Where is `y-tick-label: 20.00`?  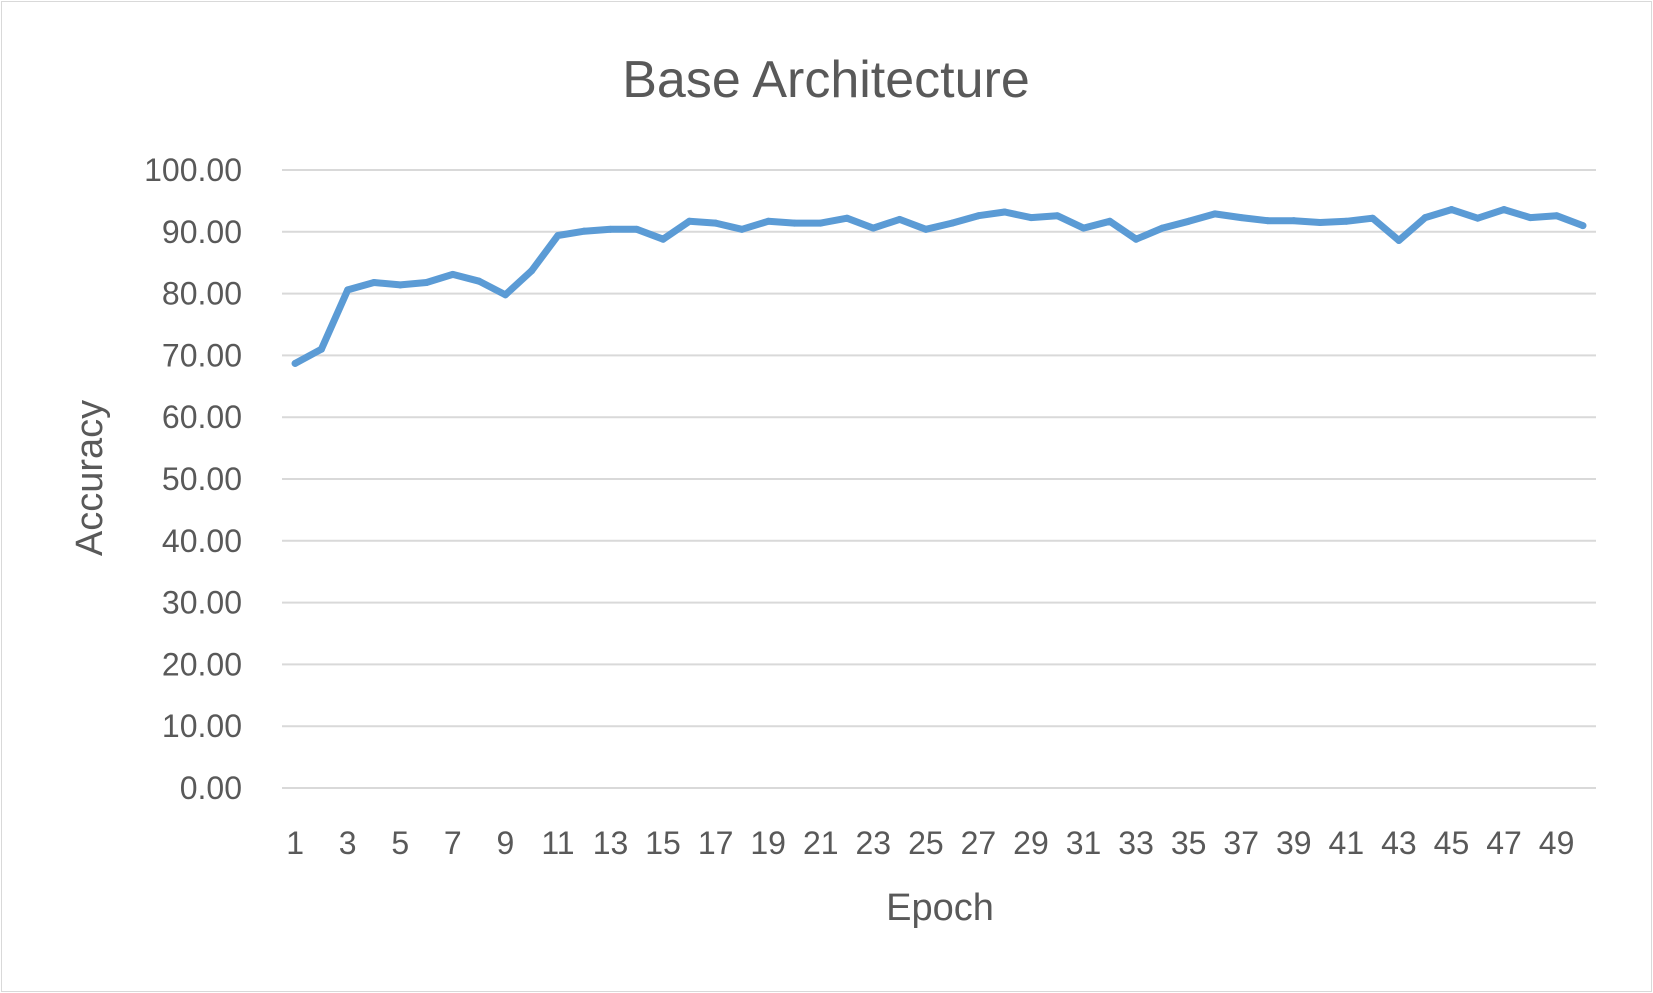
y-tick-label: 20.00 is located at coordinates (202, 664).